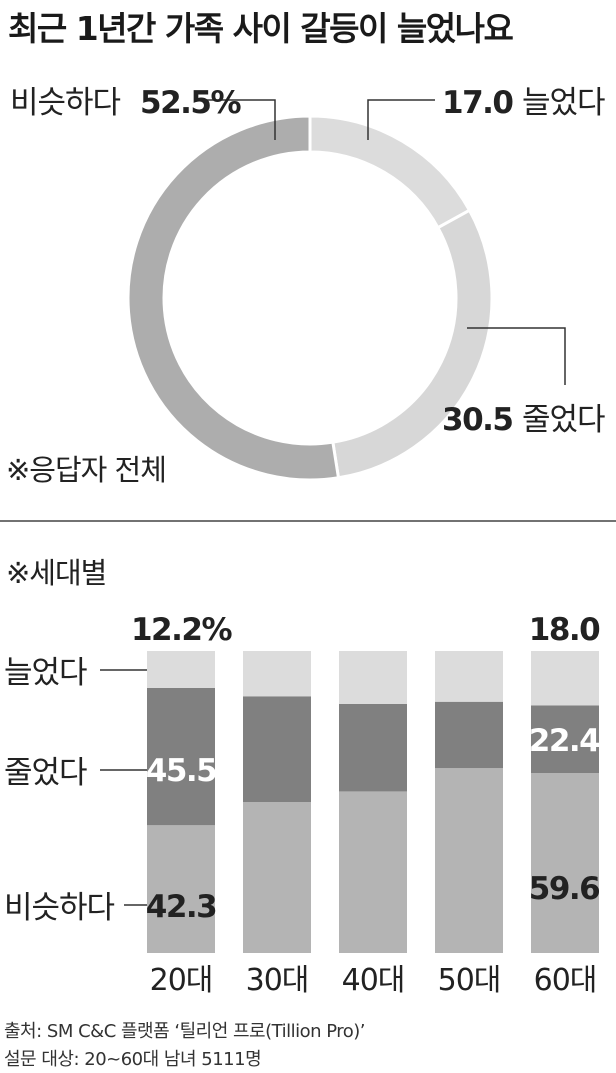  I want to click on bar-40대-same, so click(373, 872).